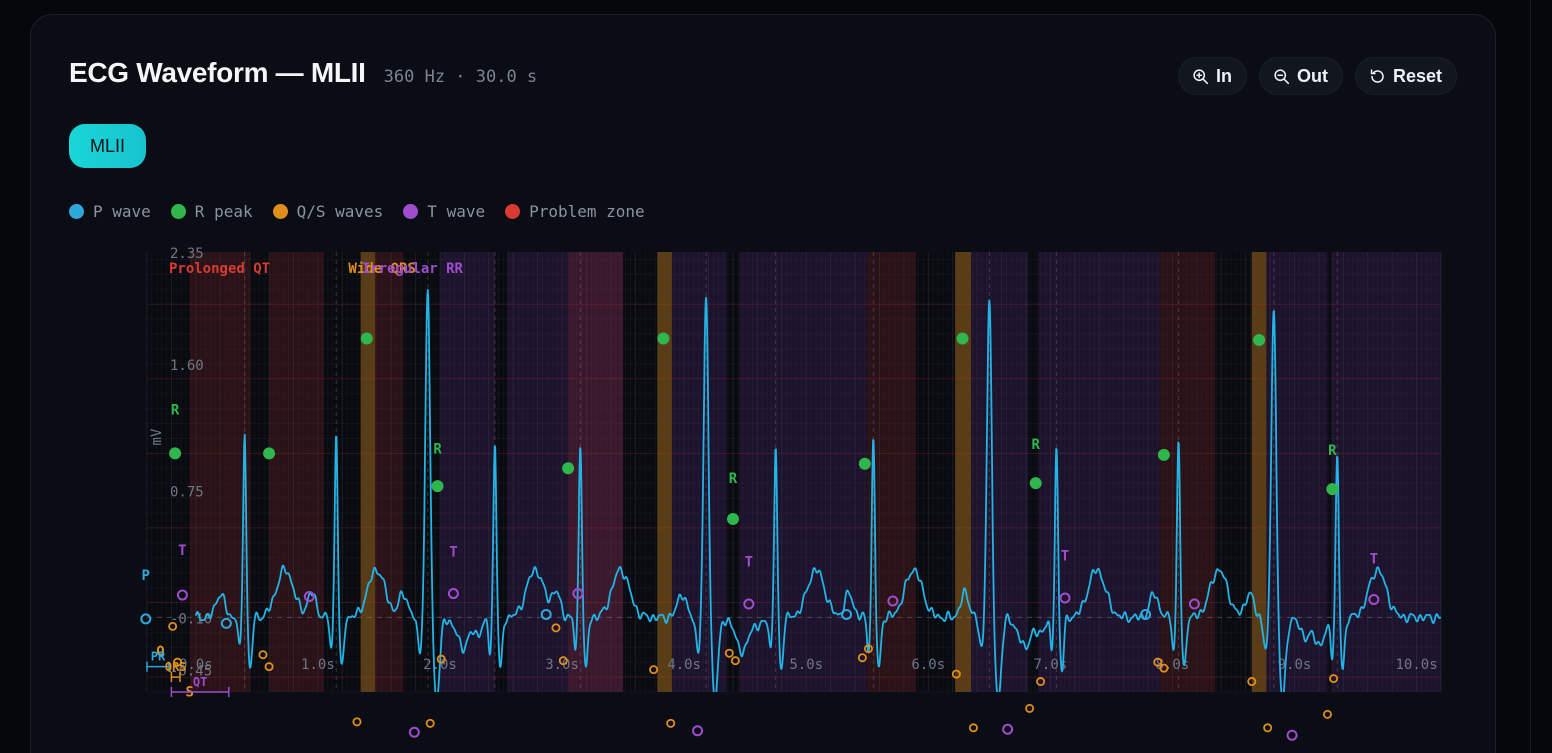 This screenshot has height=753, width=1552. I want to click on zoom-in-icon, so click(1201, 76).